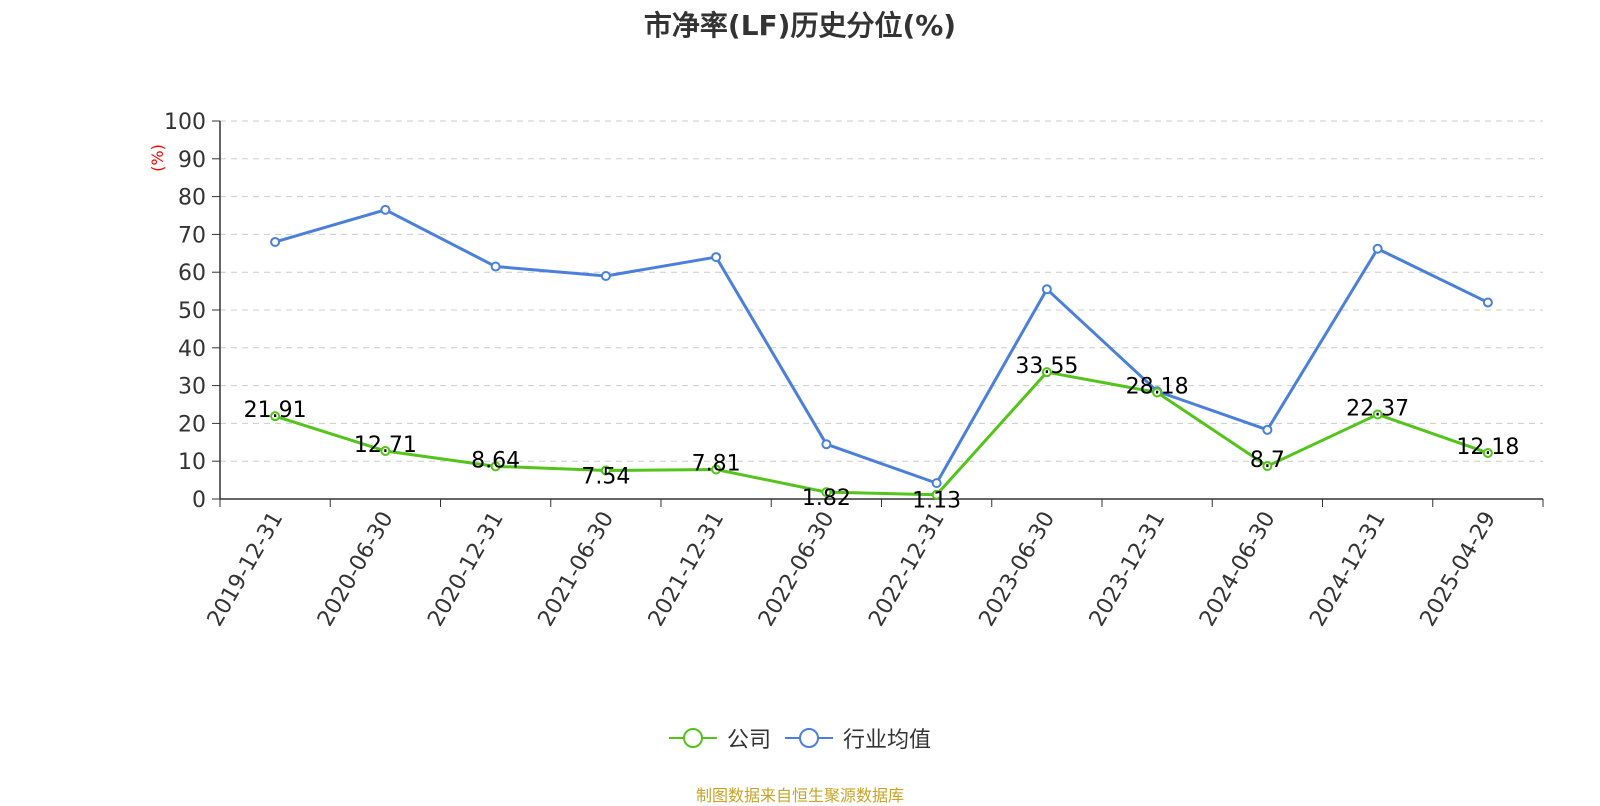  Describe the element at coordinates (687, 569) in the screenshot. I see `x-tick-label: 2021-12-31` at that location.